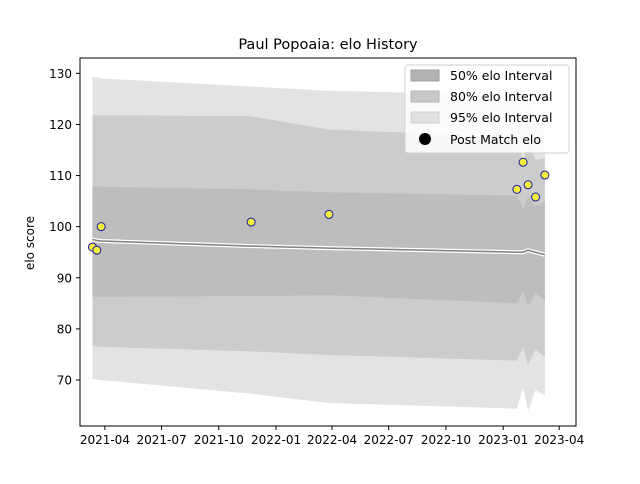 This screenshot has height=484, width=640. Describe the element at coordinates (328, 45) in the screenshot. I see `chart-title: Paul Popoaia: elo History` at that location.